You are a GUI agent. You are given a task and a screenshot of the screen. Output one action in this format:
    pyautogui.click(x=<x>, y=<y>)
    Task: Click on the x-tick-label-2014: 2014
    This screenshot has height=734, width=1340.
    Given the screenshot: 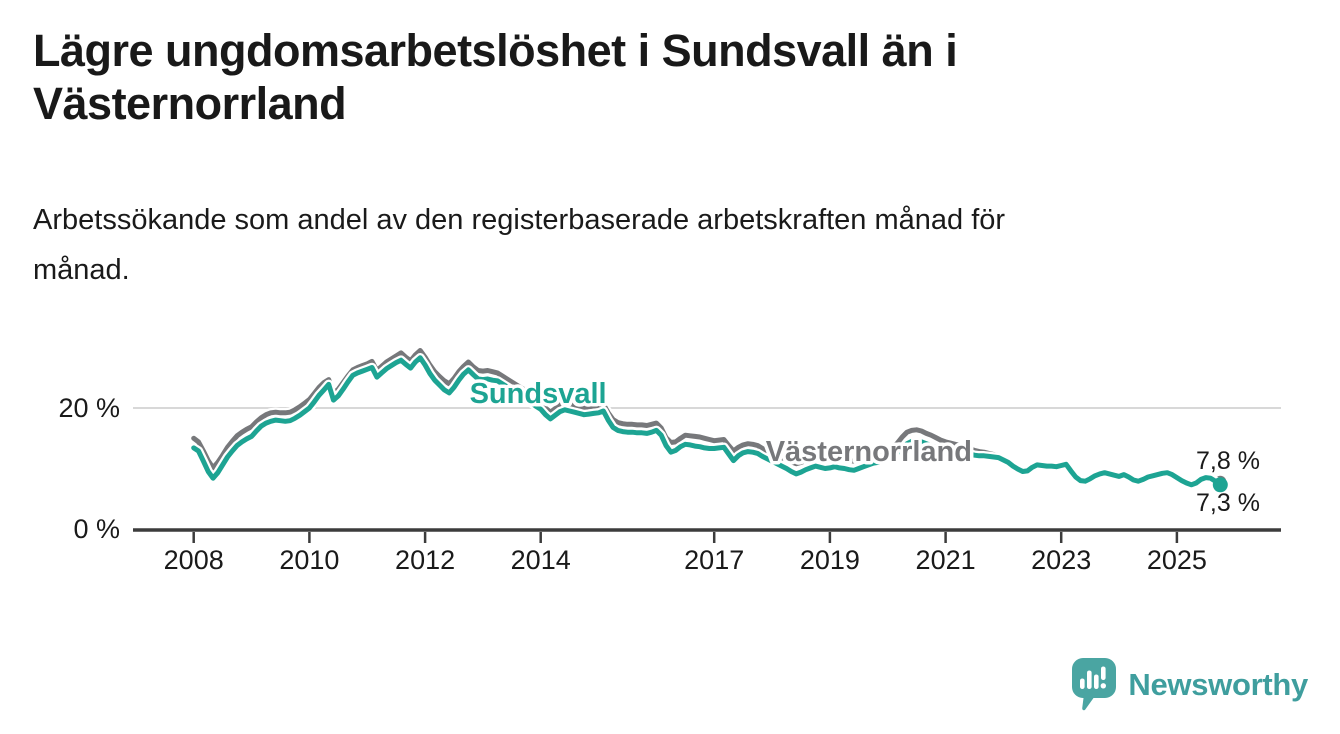 What is the action you would take?
    pyautogui.click(x=541, y=560)
    